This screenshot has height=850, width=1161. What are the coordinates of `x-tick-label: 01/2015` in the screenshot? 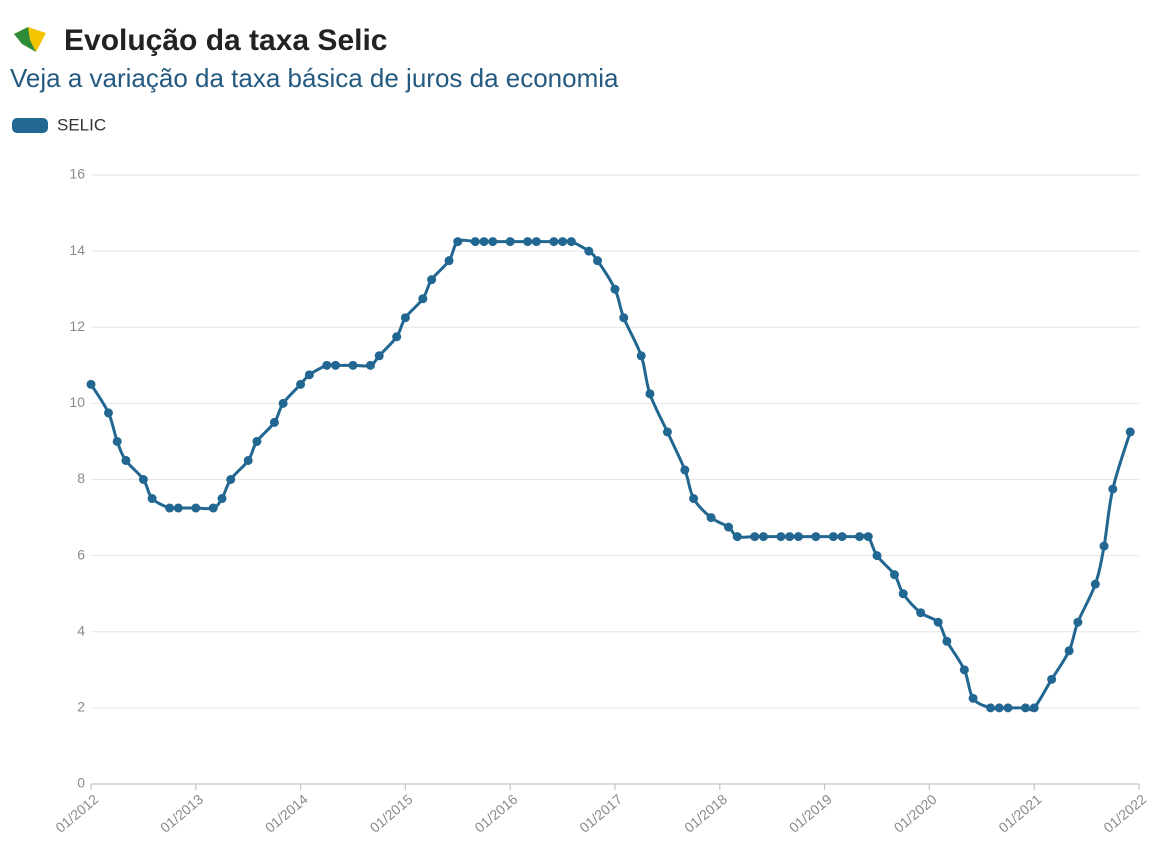 It's located at (391, 813).